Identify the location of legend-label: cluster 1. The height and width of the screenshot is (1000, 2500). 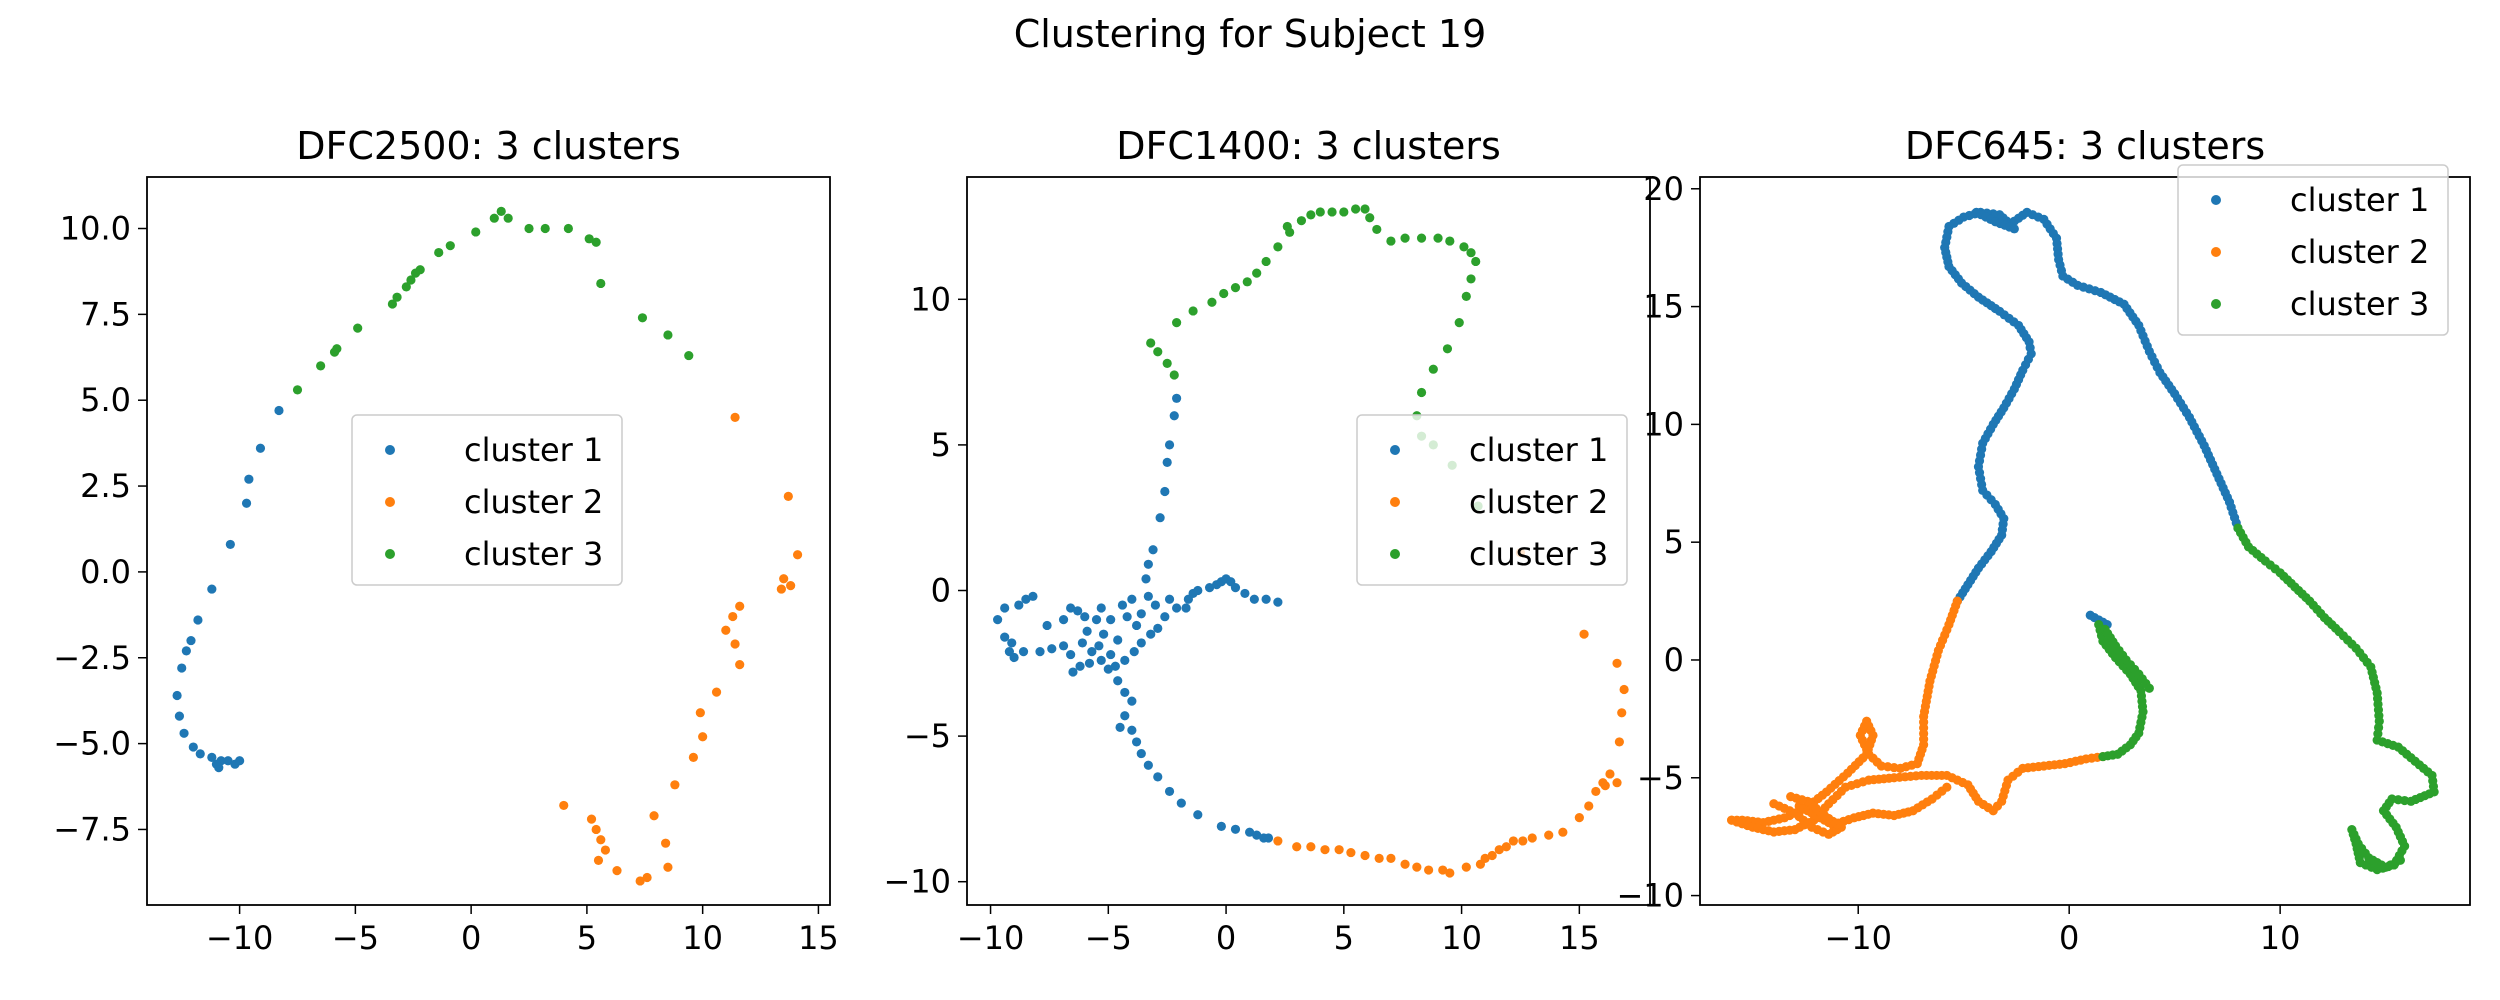
(533, 450).